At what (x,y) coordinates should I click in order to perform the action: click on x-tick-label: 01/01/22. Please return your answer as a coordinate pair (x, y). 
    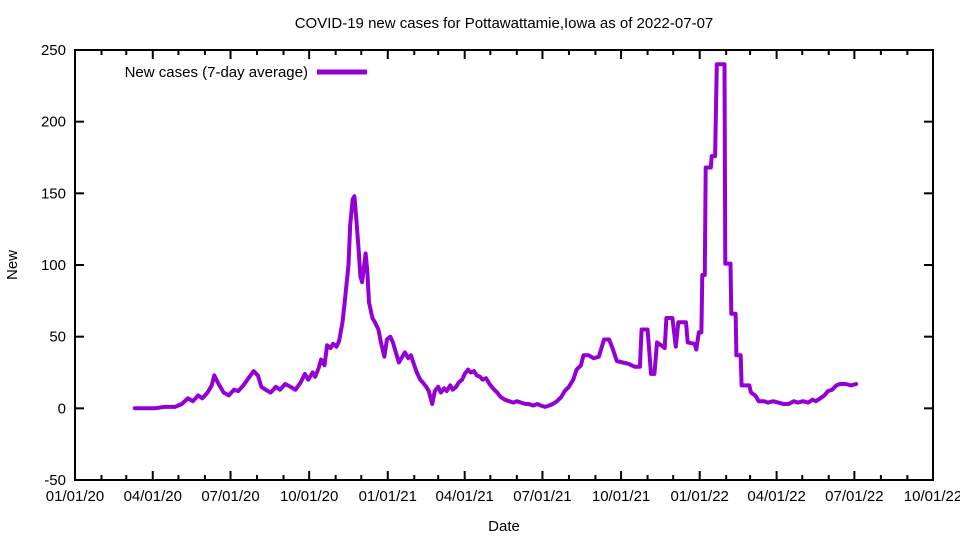
    Looking at the image, I should click on (700, 496).